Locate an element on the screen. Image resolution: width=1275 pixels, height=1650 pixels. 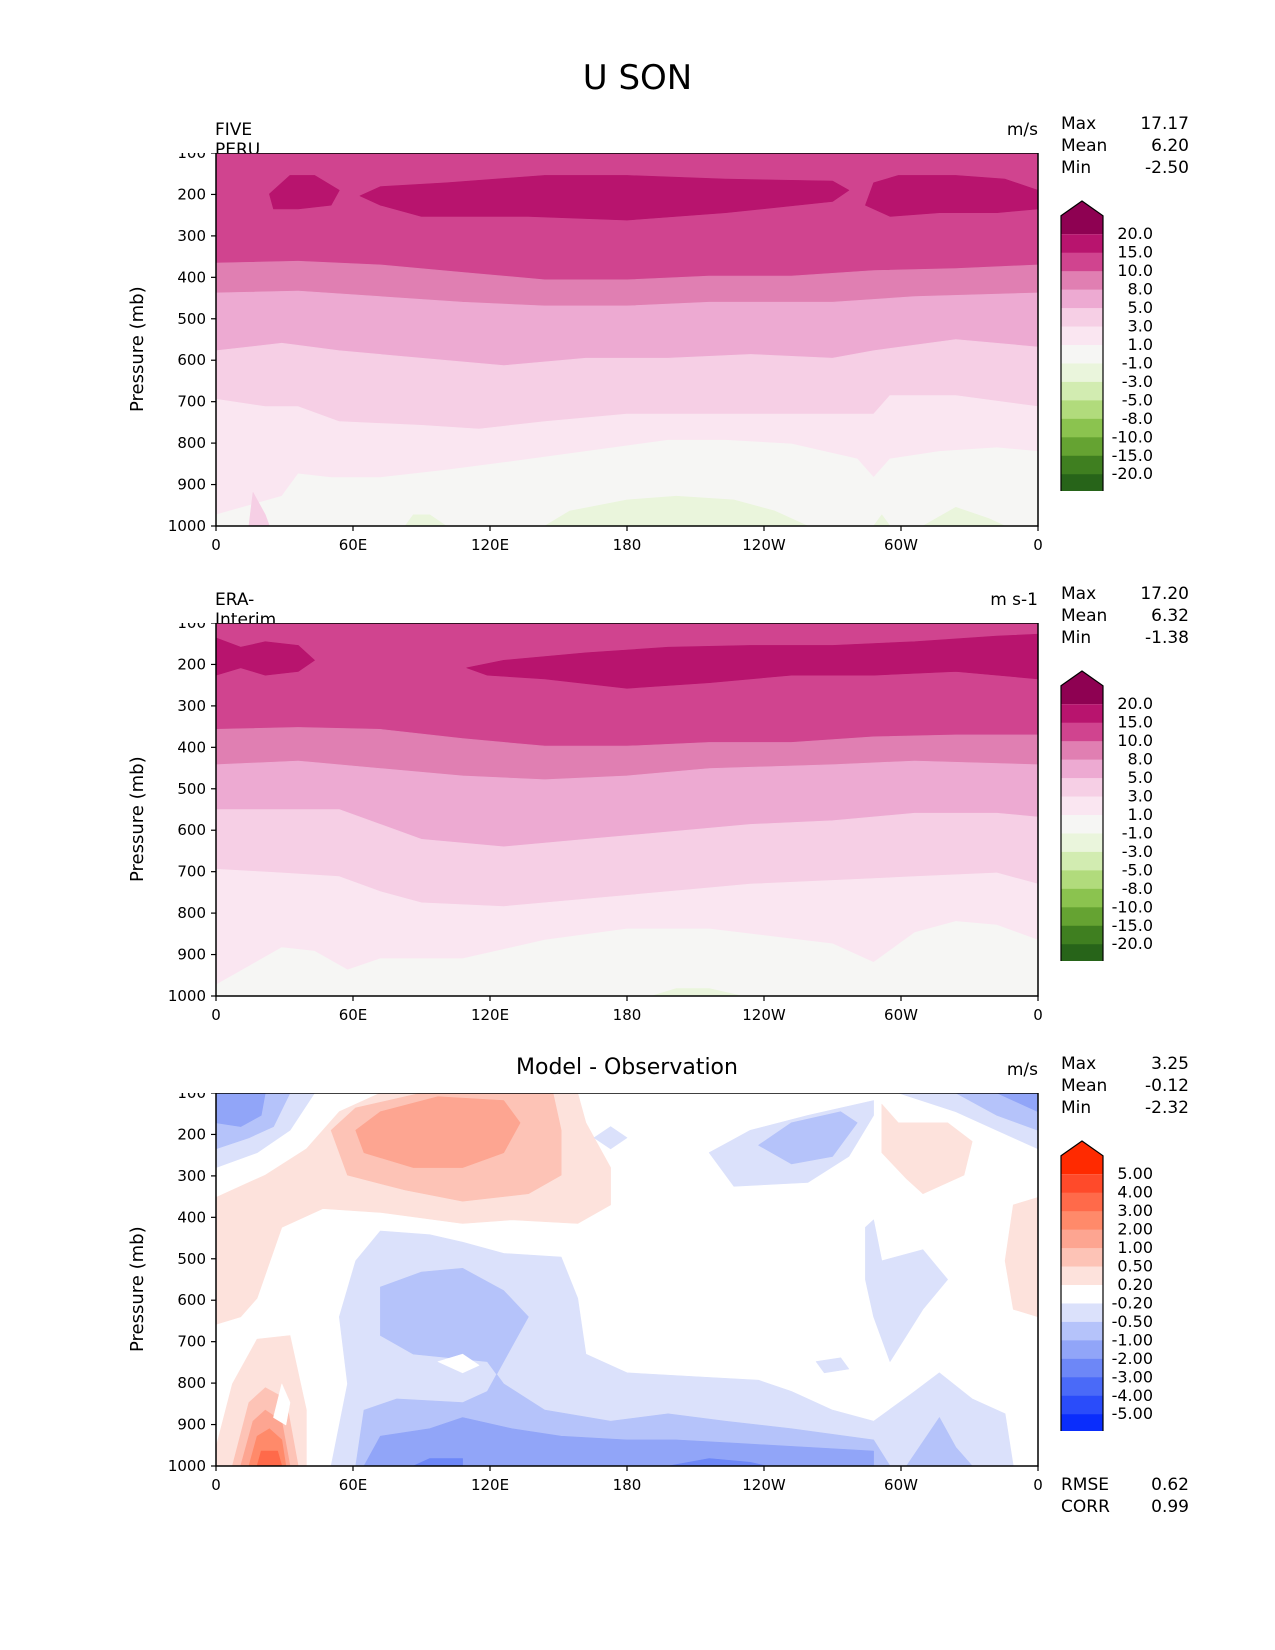
y-tick-label: 1000 is located at coordinates (187, 996).